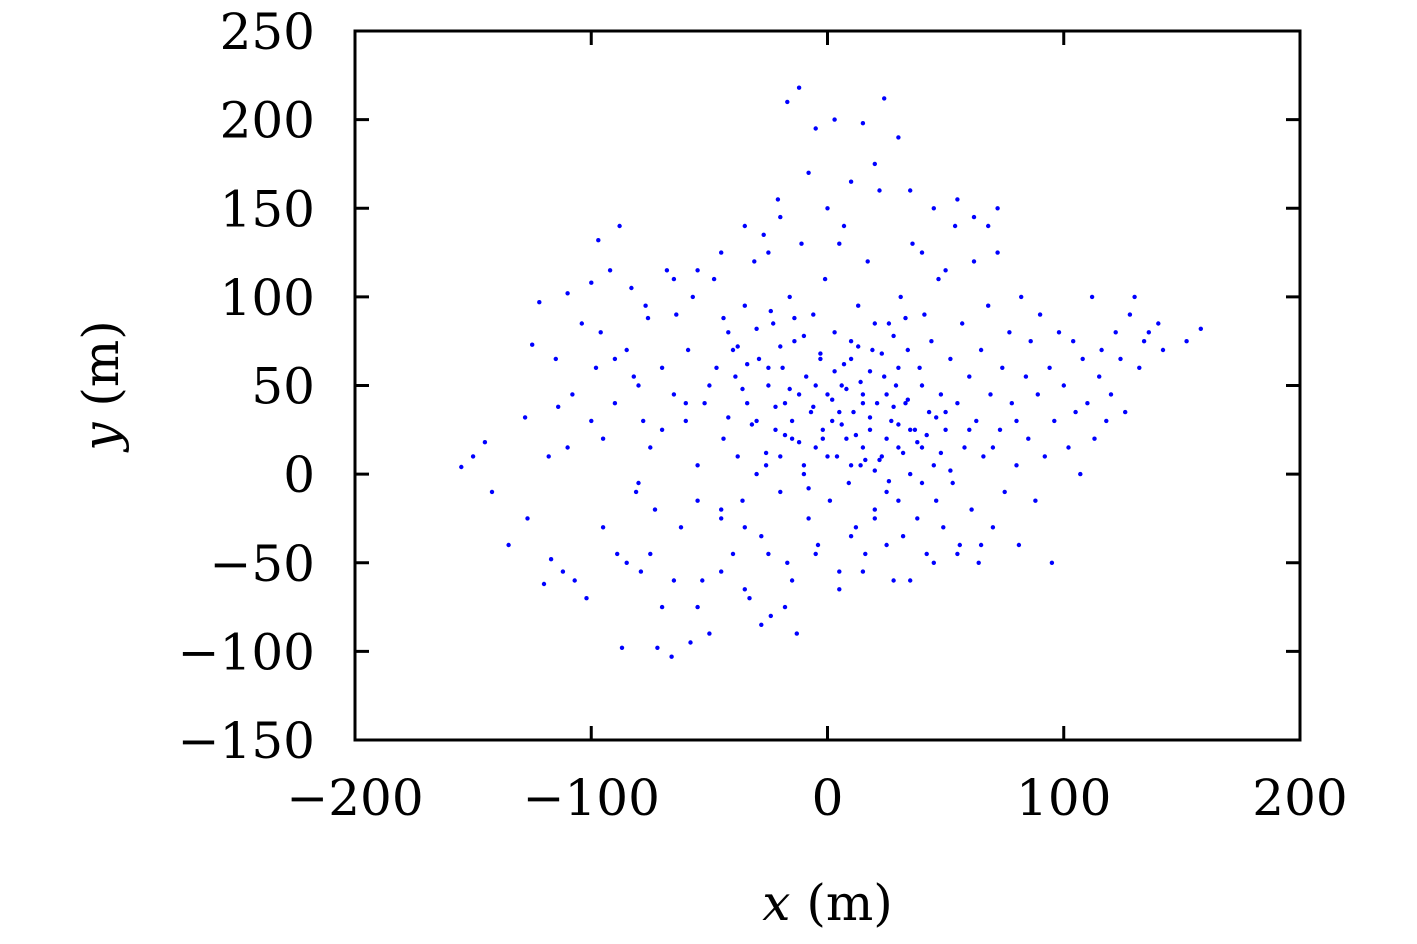 This screenshot has height=944, width=1417. What do you see at coordinates (841, 903) in the screenshot?
I see `x-axis-unit: (m)` at bounding box center [841, 903].